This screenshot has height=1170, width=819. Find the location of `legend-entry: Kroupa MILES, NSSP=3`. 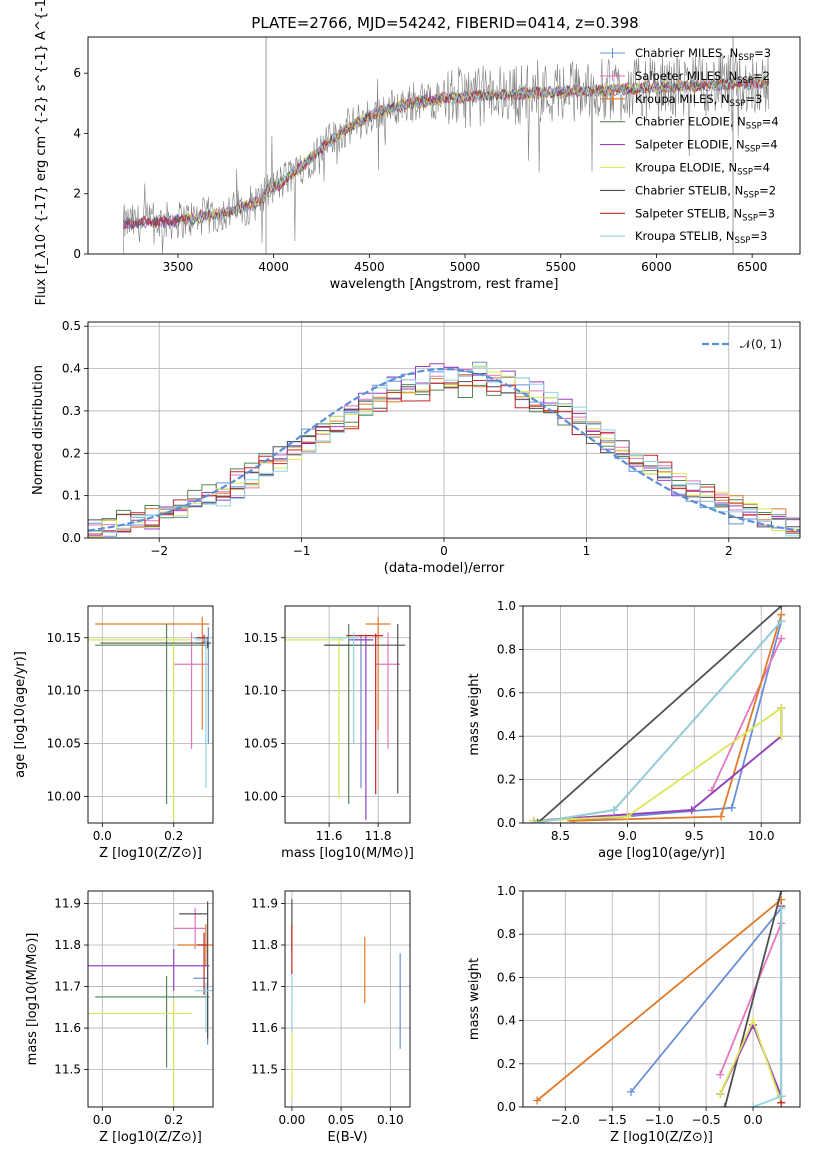

legend-entry: Kroupa MILES, NSSP=3 is located at coordinates (681, 100).